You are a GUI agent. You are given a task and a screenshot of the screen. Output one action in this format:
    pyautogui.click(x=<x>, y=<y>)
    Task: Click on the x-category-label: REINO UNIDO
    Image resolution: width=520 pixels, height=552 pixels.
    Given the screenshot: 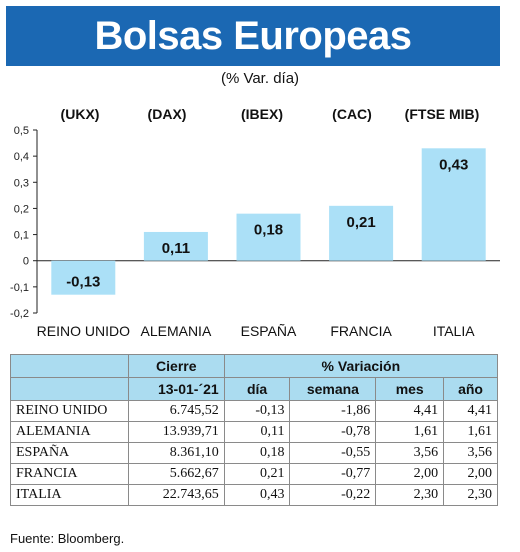 What is the action you would take?
    pyautogui.click(x=83, y=331)
    